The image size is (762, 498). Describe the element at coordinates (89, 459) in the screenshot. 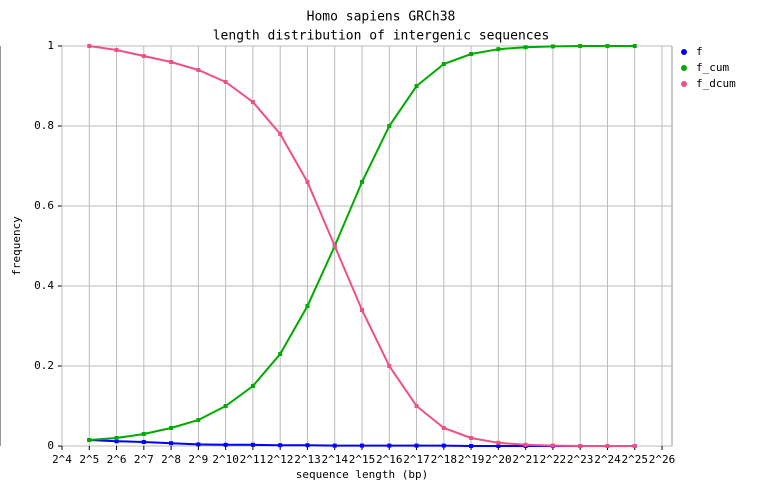

I see `x-tick-label: 2^5` at that location.